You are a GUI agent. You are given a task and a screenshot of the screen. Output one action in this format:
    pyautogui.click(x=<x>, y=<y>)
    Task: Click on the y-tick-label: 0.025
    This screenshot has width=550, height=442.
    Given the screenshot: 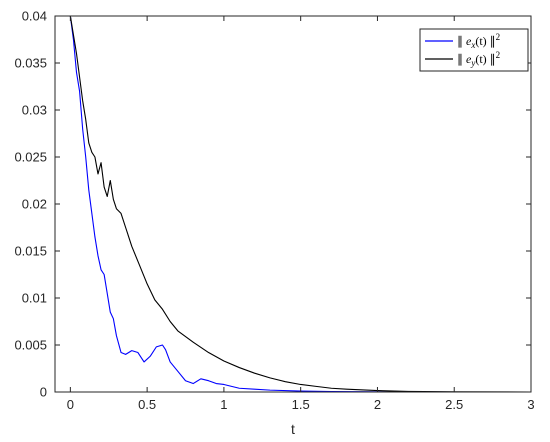 What is the action you would take?
    pyautogui.click(x=30, y=157)
    